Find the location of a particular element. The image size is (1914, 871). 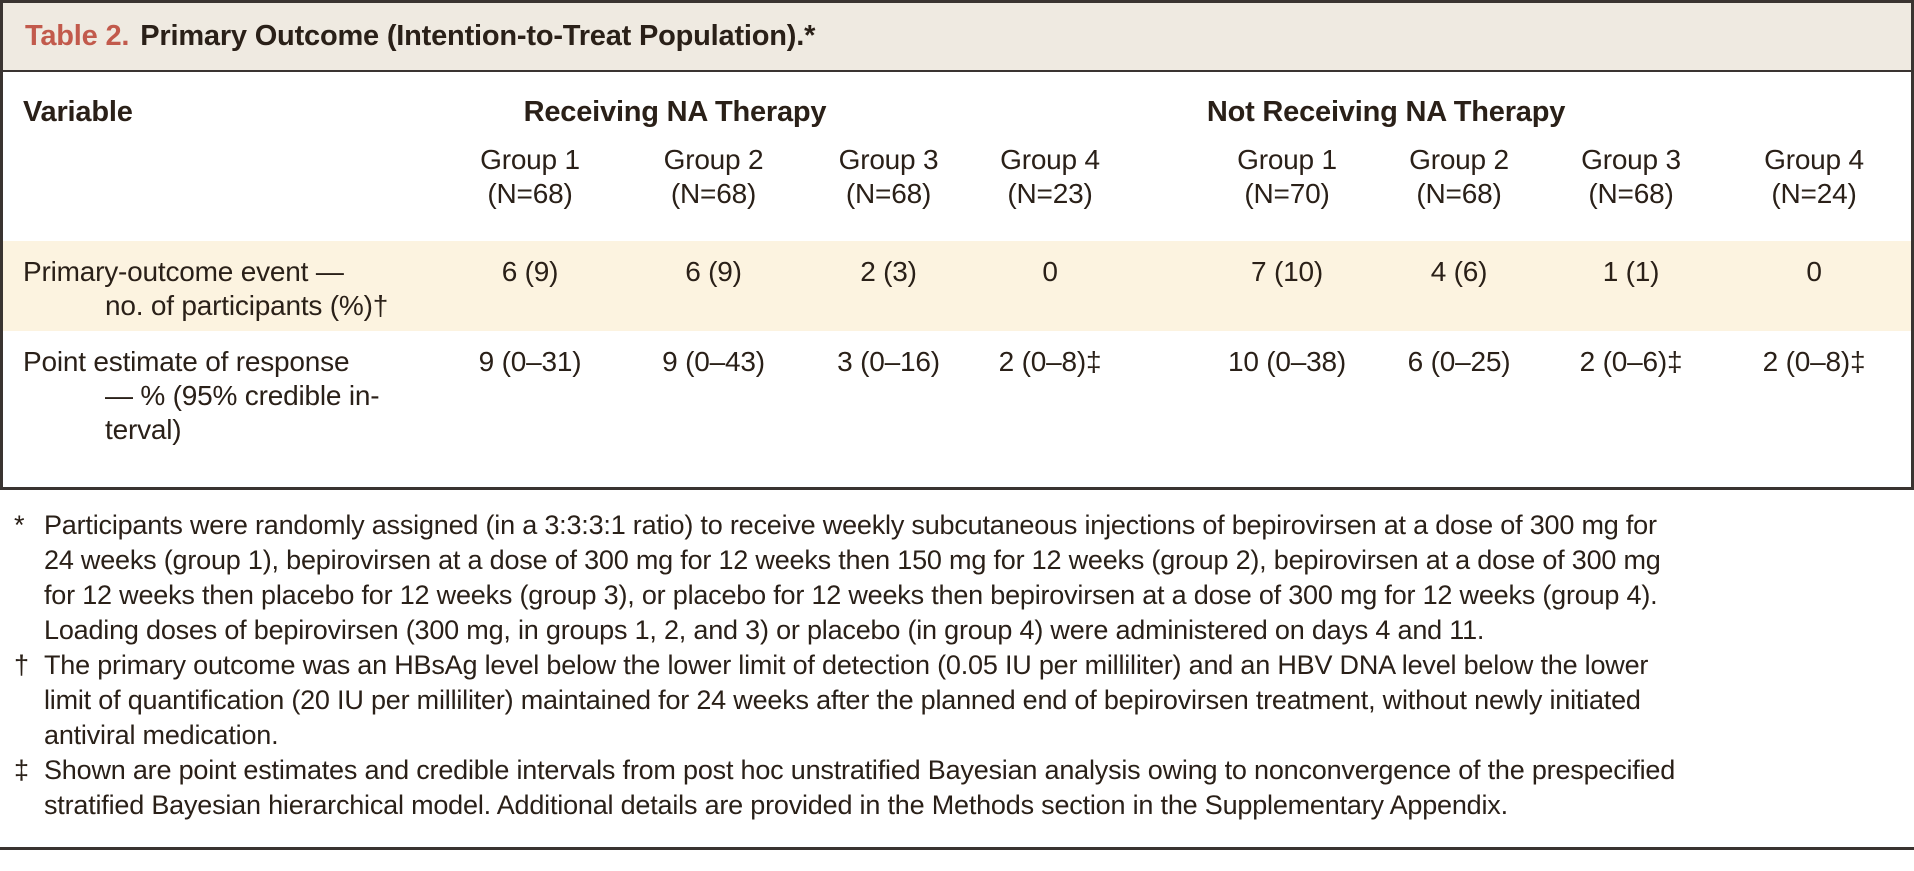

footnote-symbol: ‡ is located at coordinates (21, 770).